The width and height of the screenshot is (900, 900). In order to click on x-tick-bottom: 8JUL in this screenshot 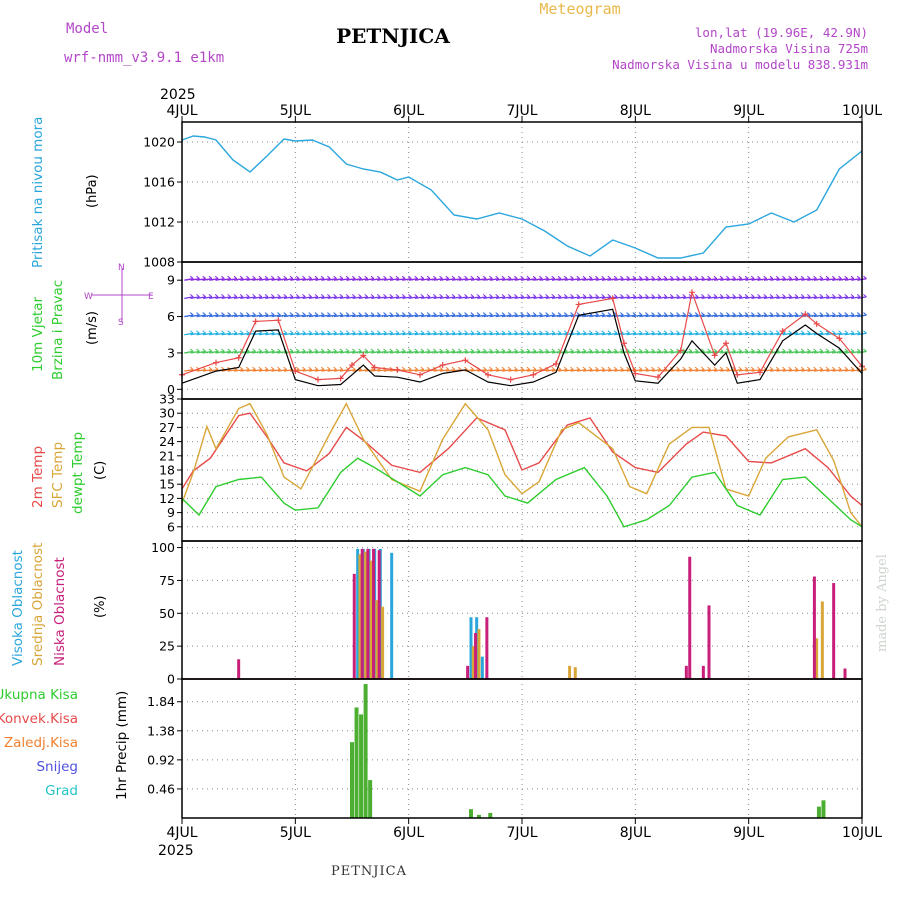, I will do `click(635, 833)`.